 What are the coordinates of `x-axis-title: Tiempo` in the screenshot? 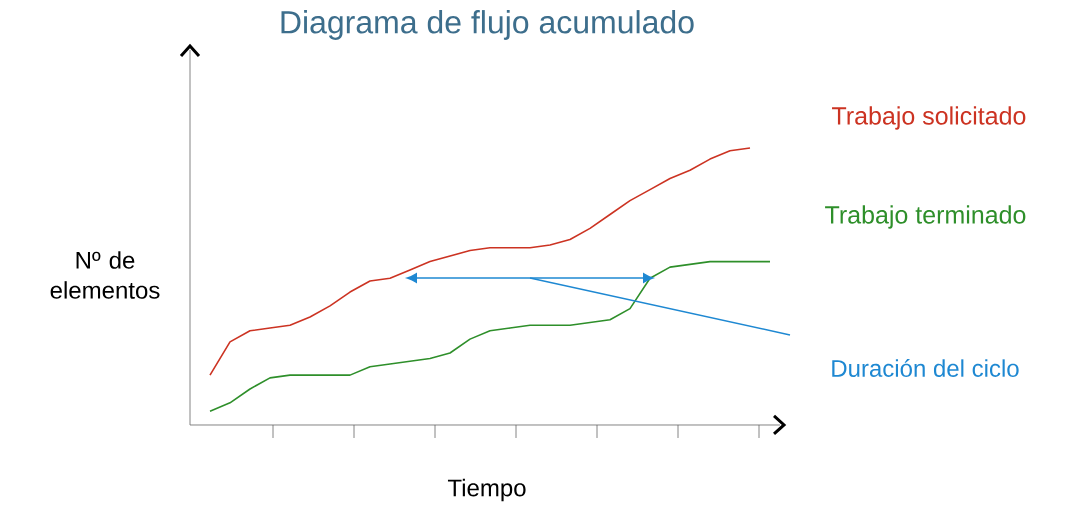 It's located at (486, 490).